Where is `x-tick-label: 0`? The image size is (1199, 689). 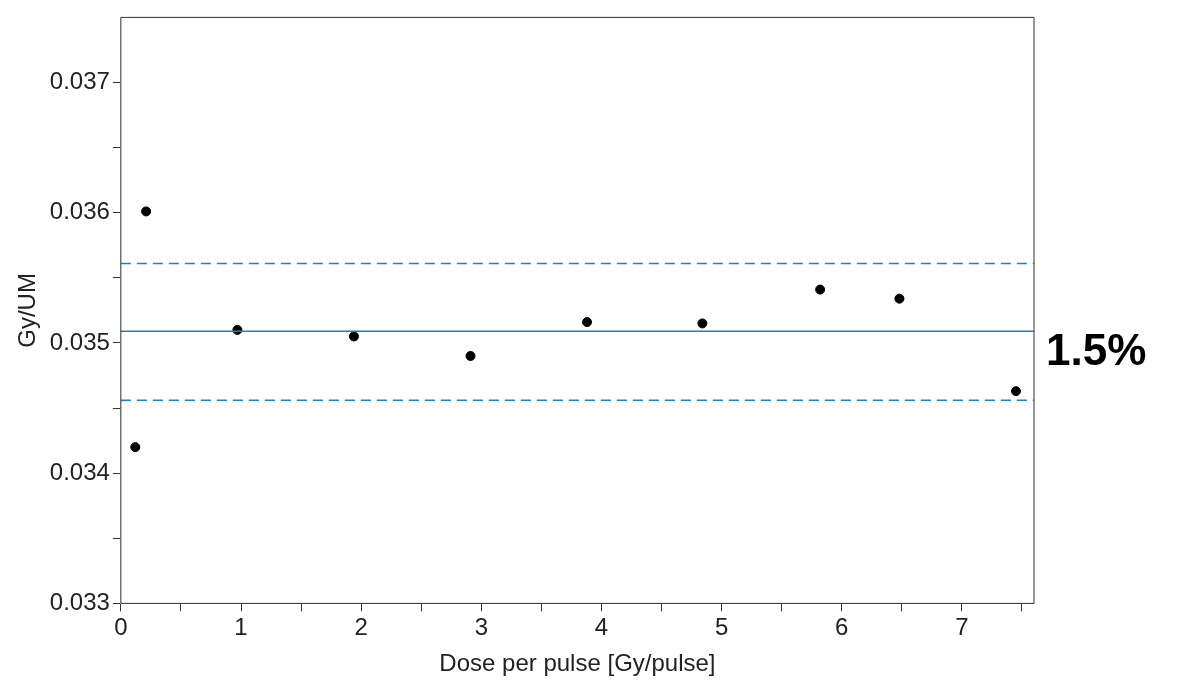 x-tick-label: 0 is located at coordinates (121, 627).